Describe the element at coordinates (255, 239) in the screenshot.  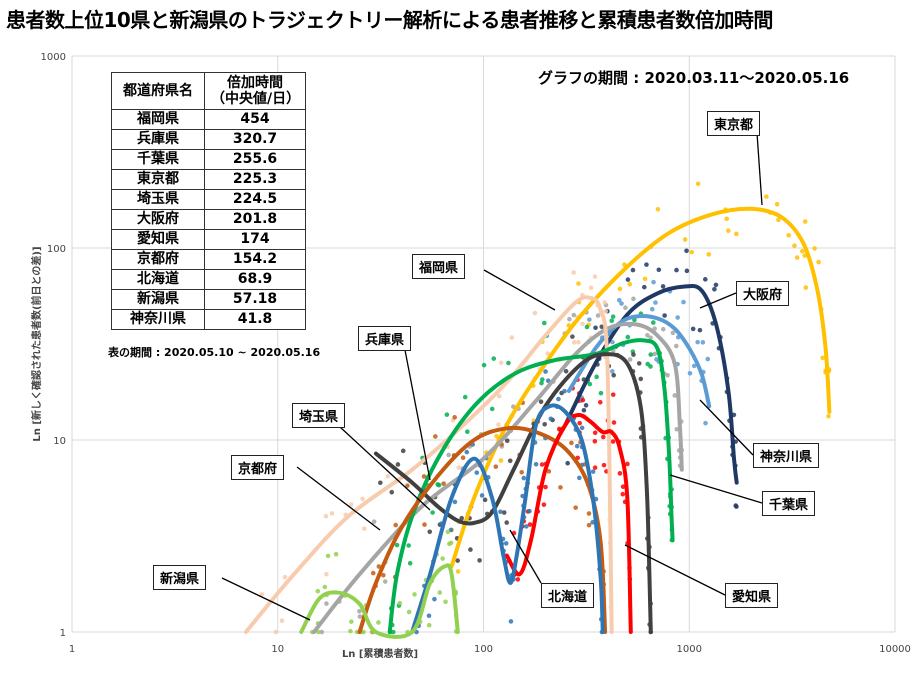
I see `table-cell-doubling-time: 174` at that location.